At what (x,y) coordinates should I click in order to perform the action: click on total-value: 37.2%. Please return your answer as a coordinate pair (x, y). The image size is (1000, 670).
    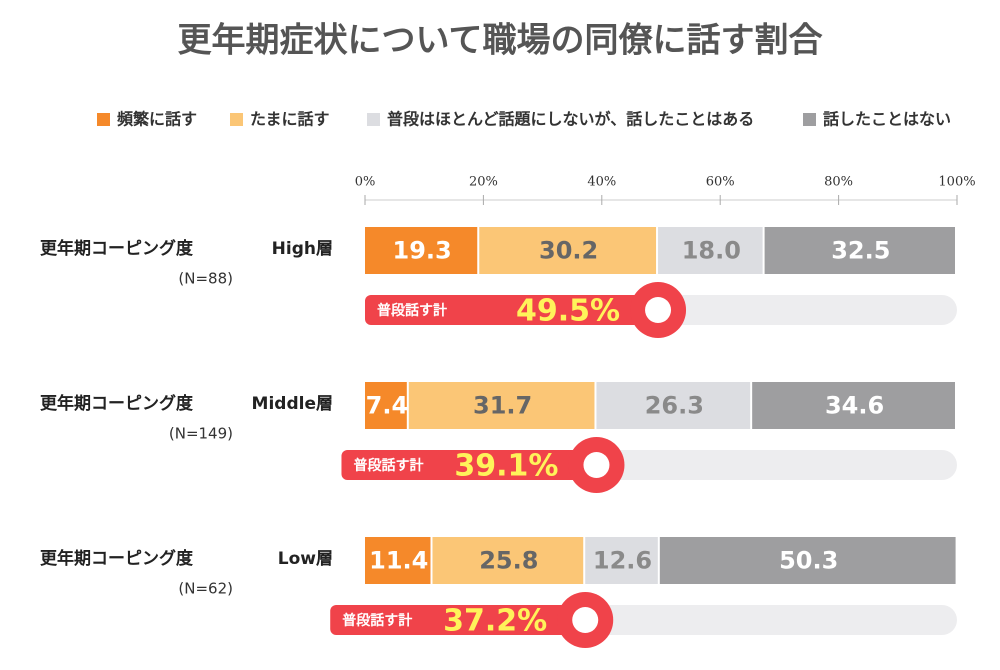
    Looking at the image, I should click on (495, 621).